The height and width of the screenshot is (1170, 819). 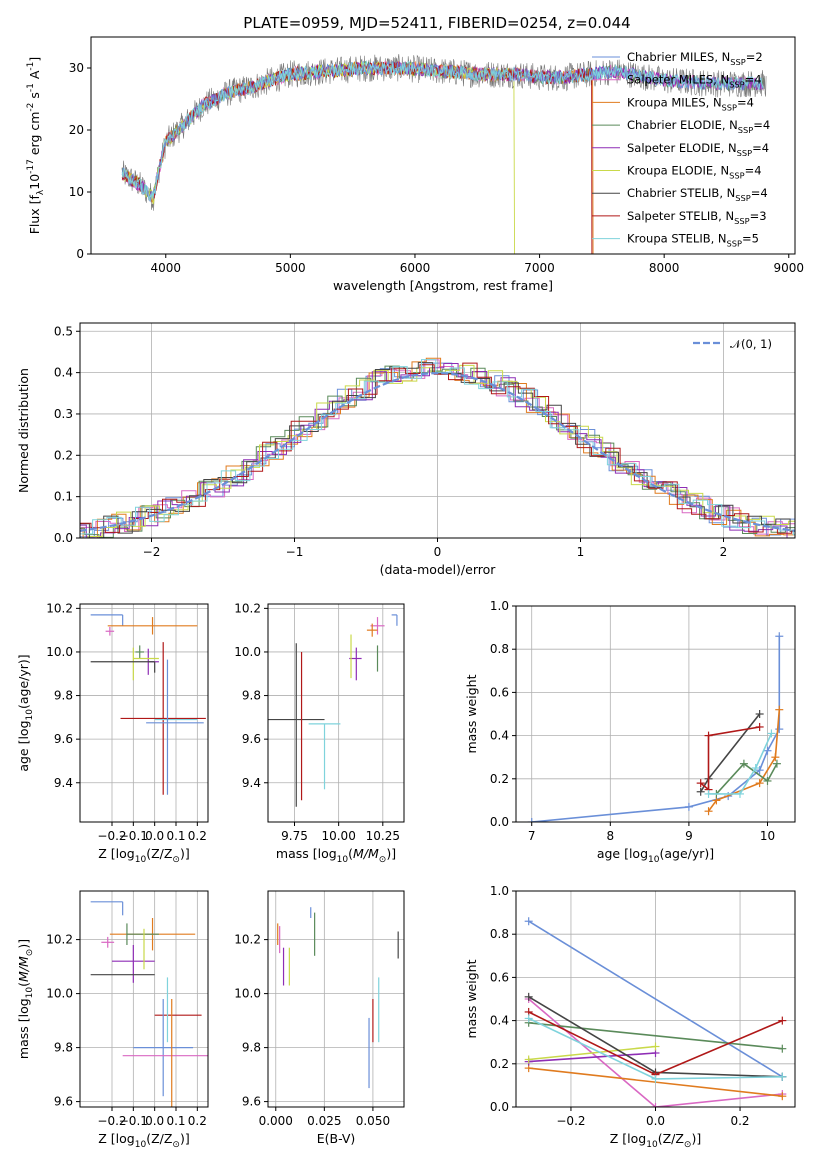 I want to click on x-tick-label: 0.1, so click(x=175, y=1121).